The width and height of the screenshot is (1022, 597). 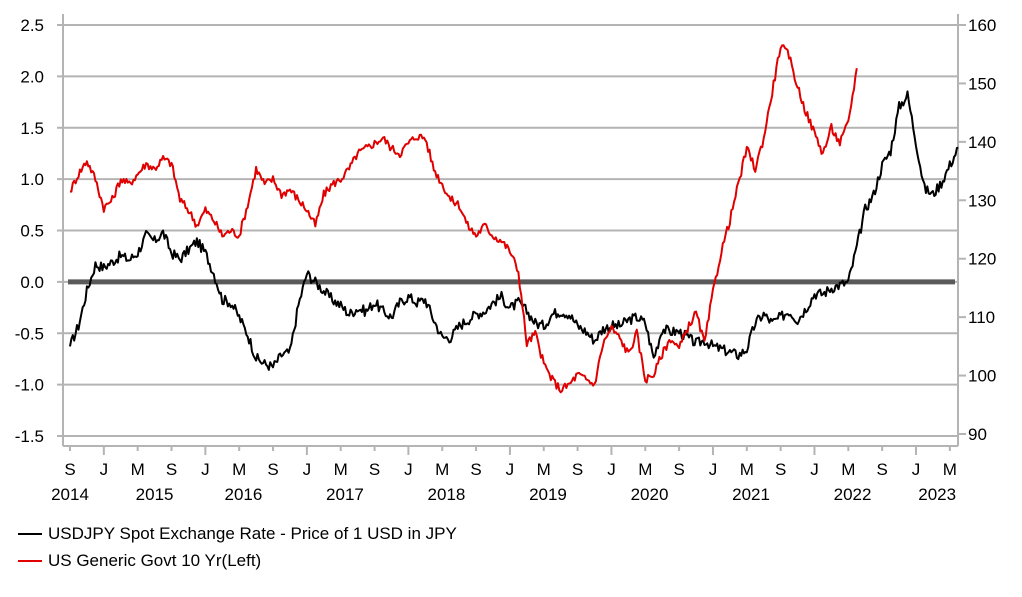 What do you see at coordinates (982, 142) in the screenshot?
I see `y-right-tick-label: 140` at bounding box center [982, 142].